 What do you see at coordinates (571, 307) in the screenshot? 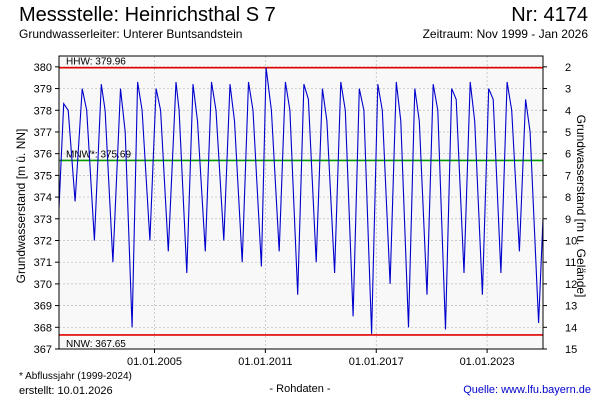
I see `y2-tick-label: 13` at bounding box center [571, 307].